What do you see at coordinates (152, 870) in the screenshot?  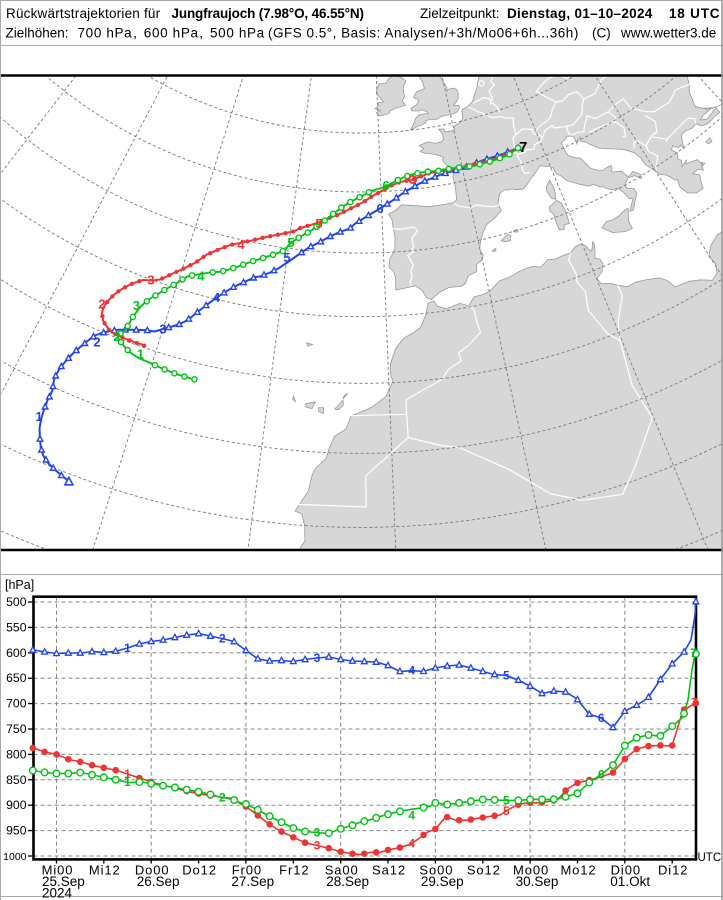 I see `svg-text: Do00` at bounding box center [152, 870].